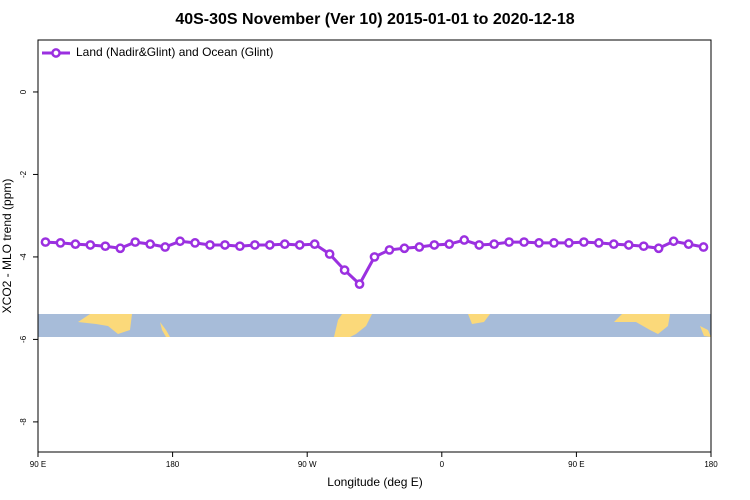 The image size is (750, 500). I want to click on series-line, so click(374, 262).